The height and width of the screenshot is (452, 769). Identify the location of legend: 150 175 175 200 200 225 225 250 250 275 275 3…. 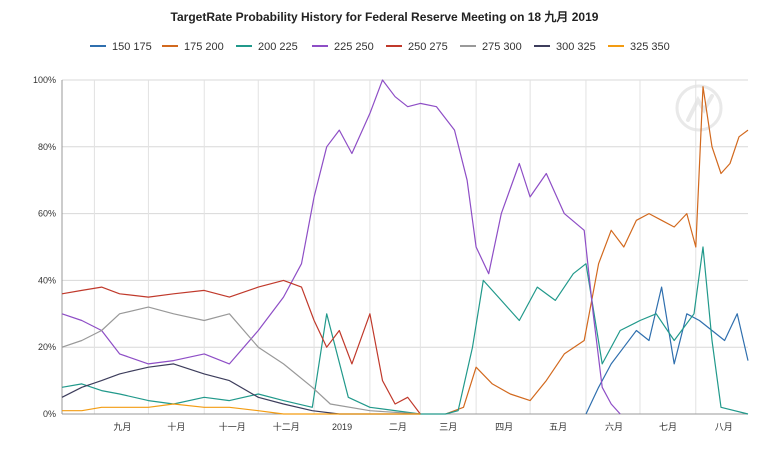
(384, 48).